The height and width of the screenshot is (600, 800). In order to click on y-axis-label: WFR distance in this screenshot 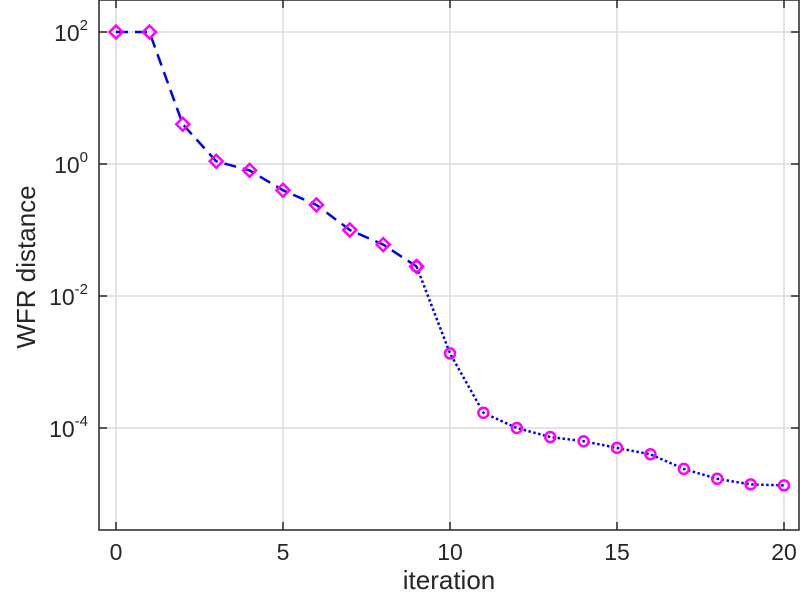, I will do `click(26, 266)`.